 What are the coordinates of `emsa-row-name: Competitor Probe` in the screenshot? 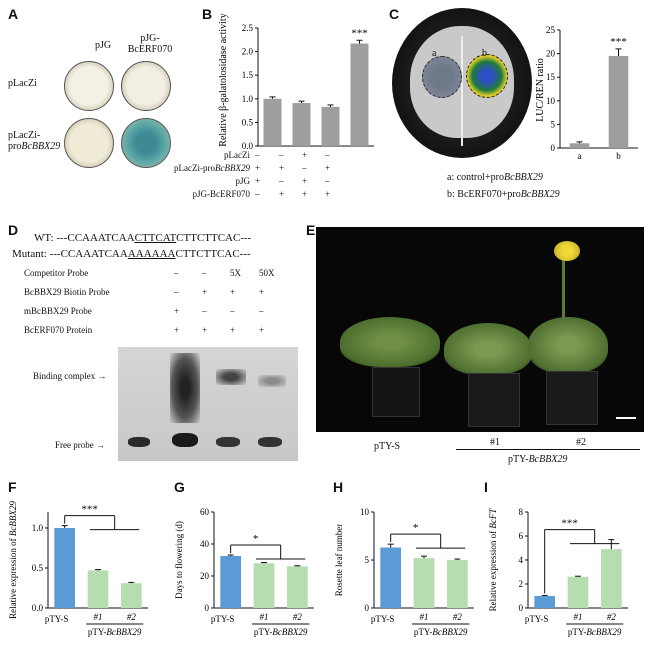 It's located at (56, 273).